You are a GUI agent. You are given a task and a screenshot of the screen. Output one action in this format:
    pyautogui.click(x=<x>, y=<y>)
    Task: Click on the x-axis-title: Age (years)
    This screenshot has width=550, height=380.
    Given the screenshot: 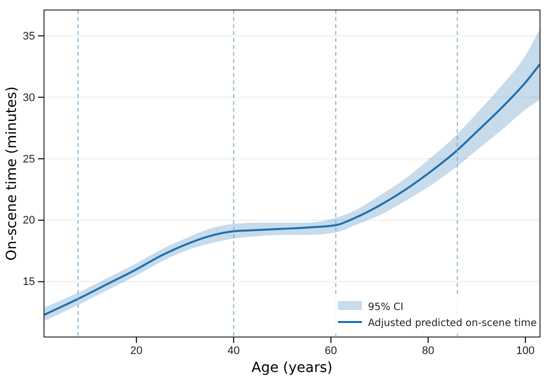 What is the action you would take?
    pyautogui.click(x=292, y=368)
    